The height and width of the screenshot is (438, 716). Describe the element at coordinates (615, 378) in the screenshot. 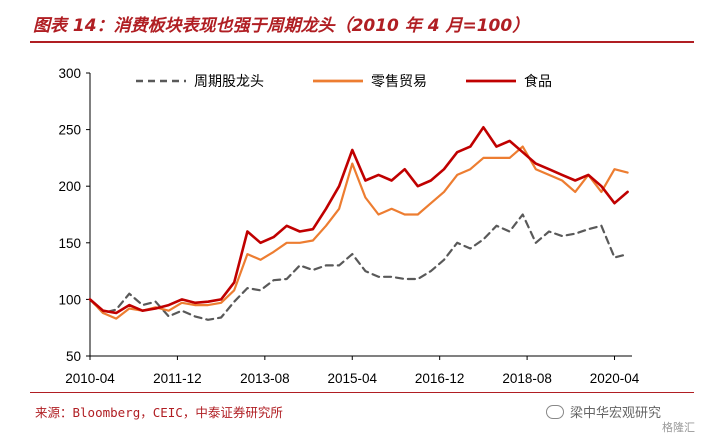

I see `x-tick-label: 2020-04` at that location.